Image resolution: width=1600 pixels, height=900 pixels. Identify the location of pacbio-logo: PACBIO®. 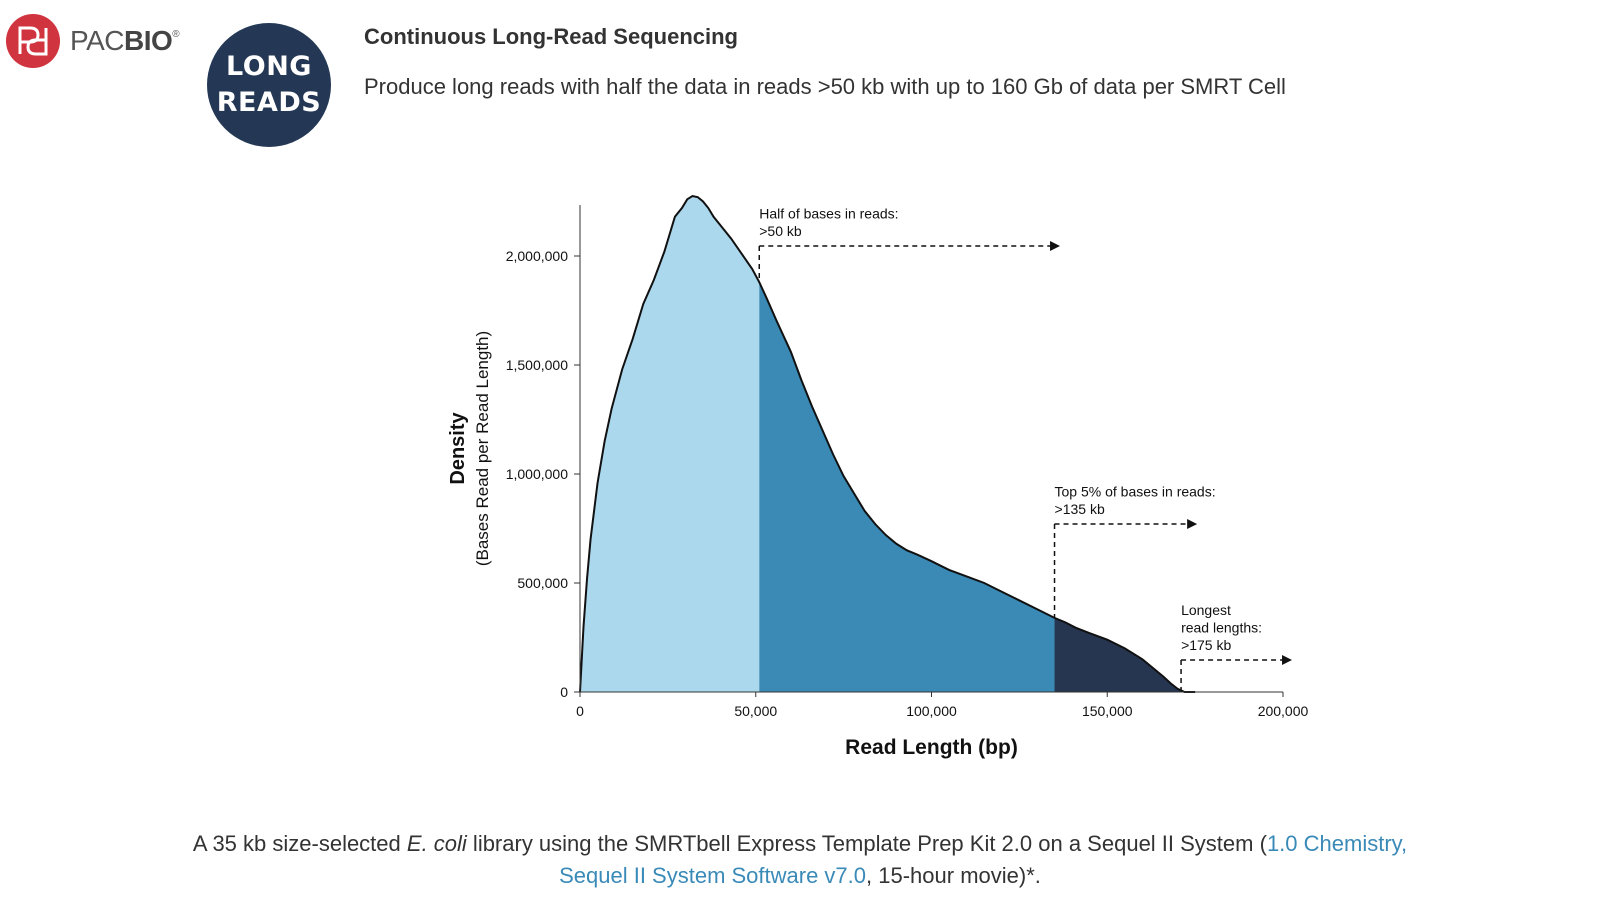
(93, 41).